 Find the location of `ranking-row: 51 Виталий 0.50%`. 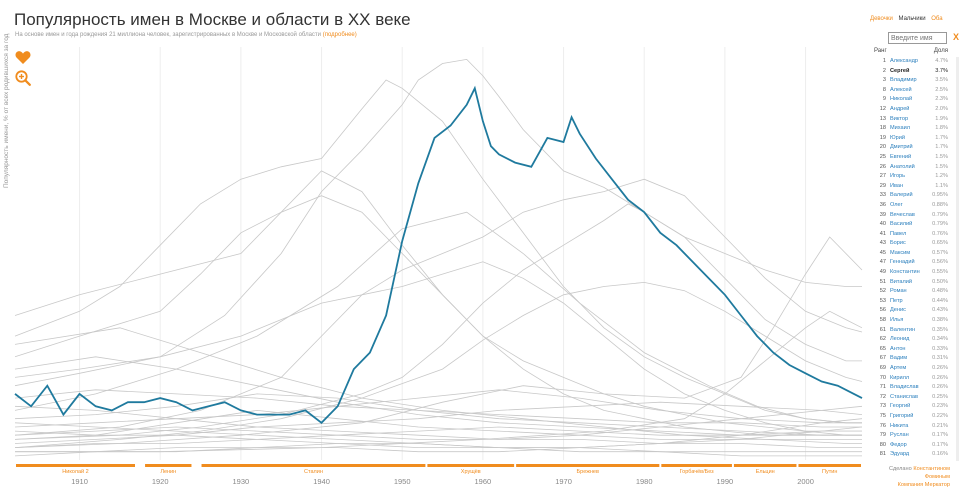

ranking-row: 51 Виталий 0.50% is located at coordinates (911, 283).